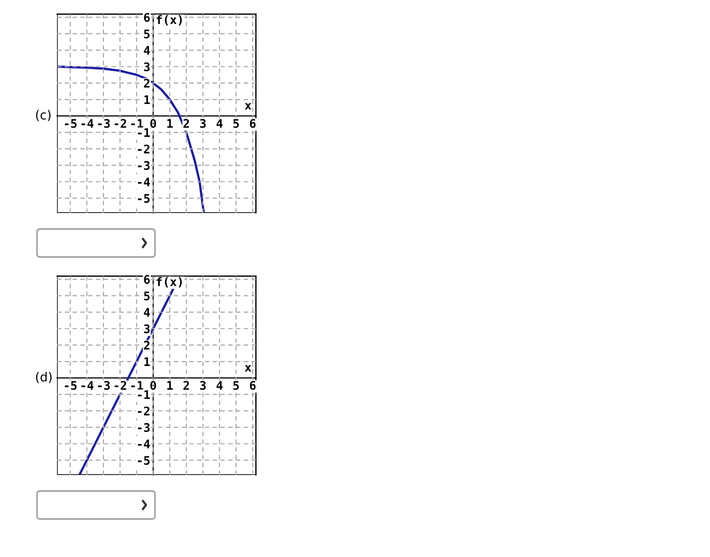  What do you see at coordinates (43, 116) in the screenshot?
I see `text: (c)` at bounding box center [43, 116].